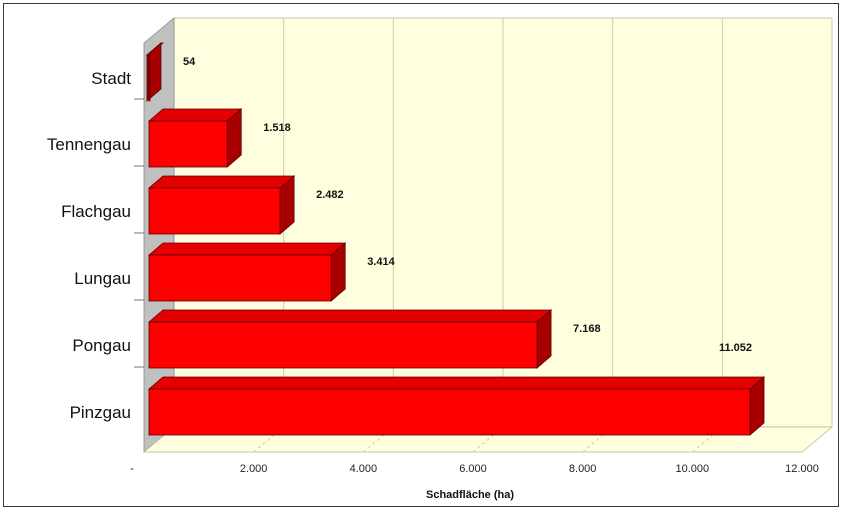 The height and width of the screenshot is (512, 844). I want to click on x-tick-label: 2.000, so click(254, 469).